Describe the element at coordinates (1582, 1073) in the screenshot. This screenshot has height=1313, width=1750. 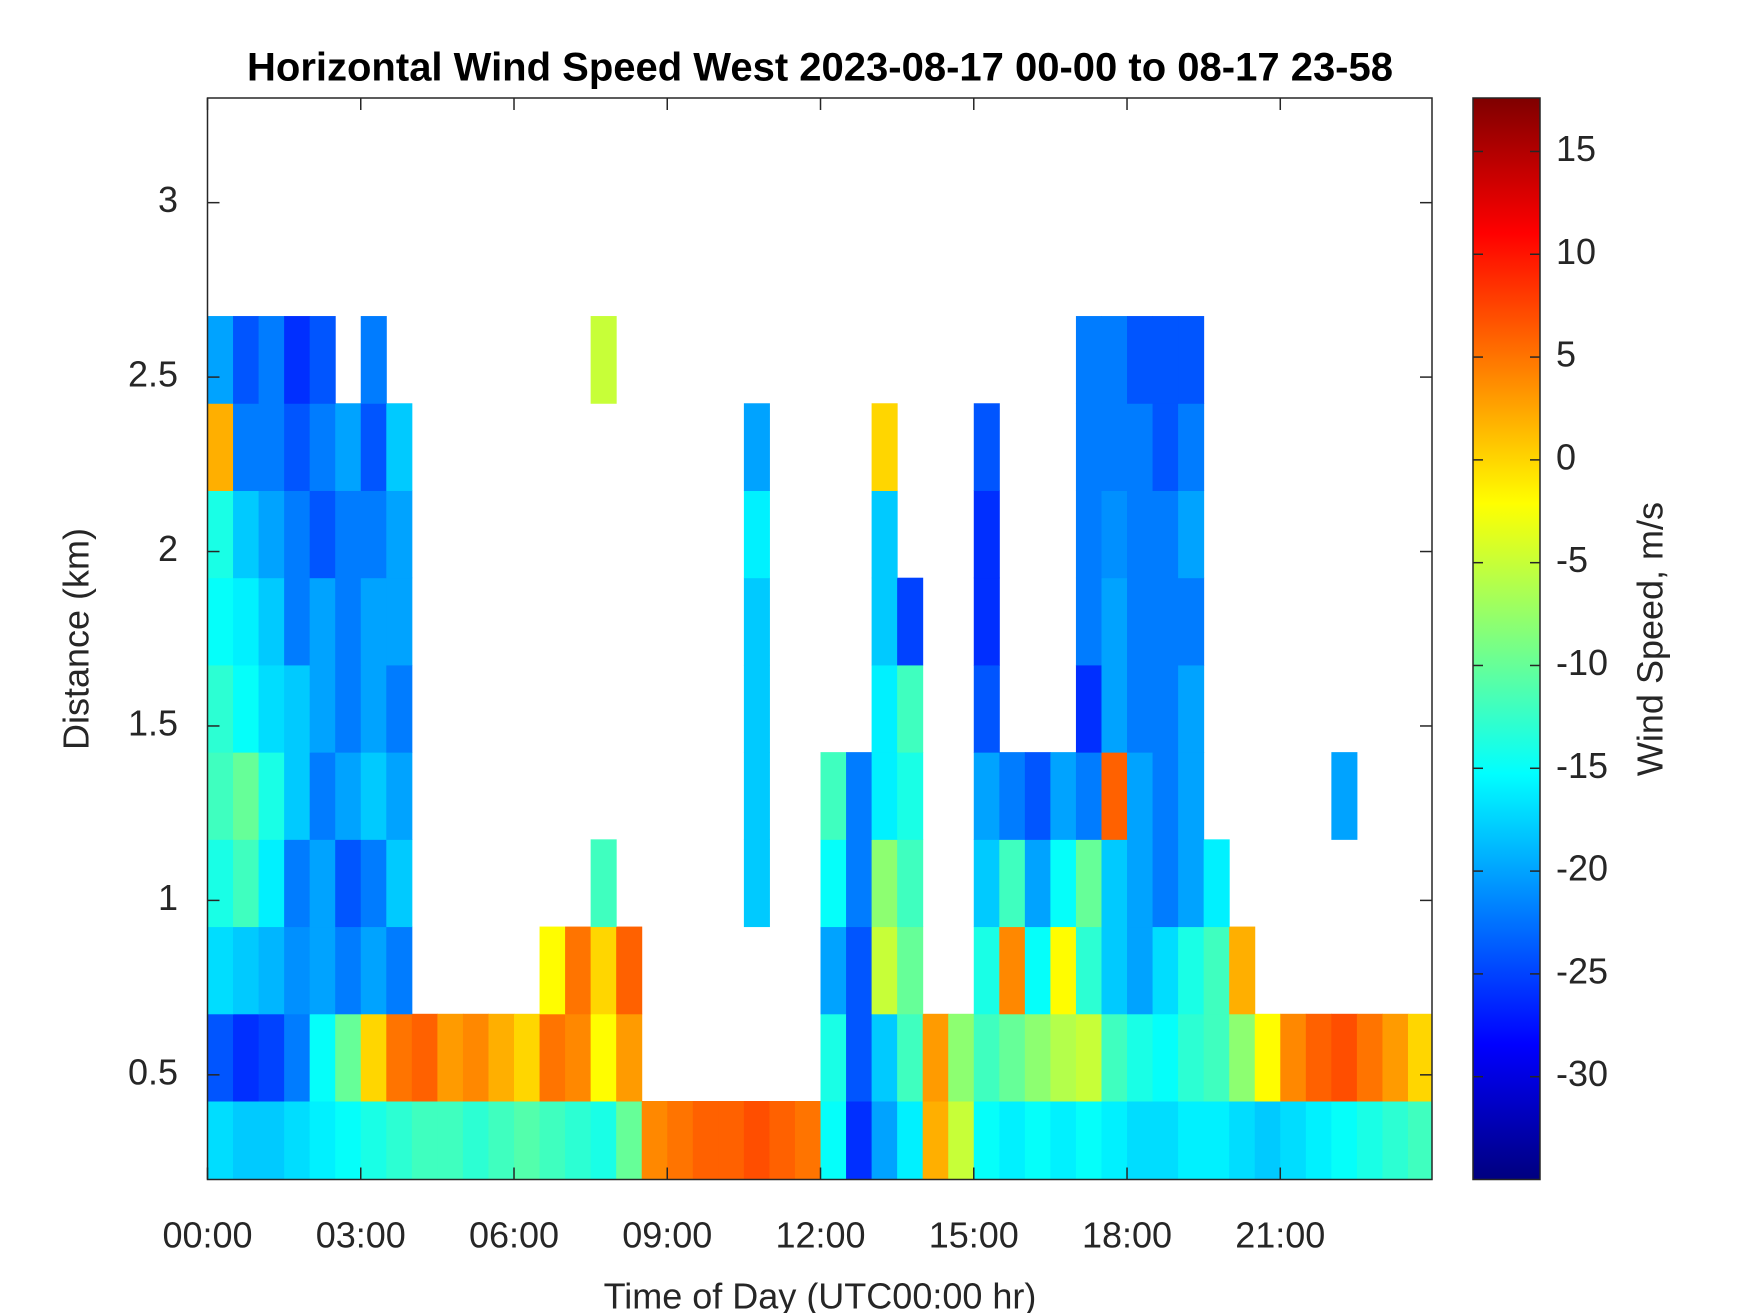
I see `colorbar-tick-label: -30` at that location.